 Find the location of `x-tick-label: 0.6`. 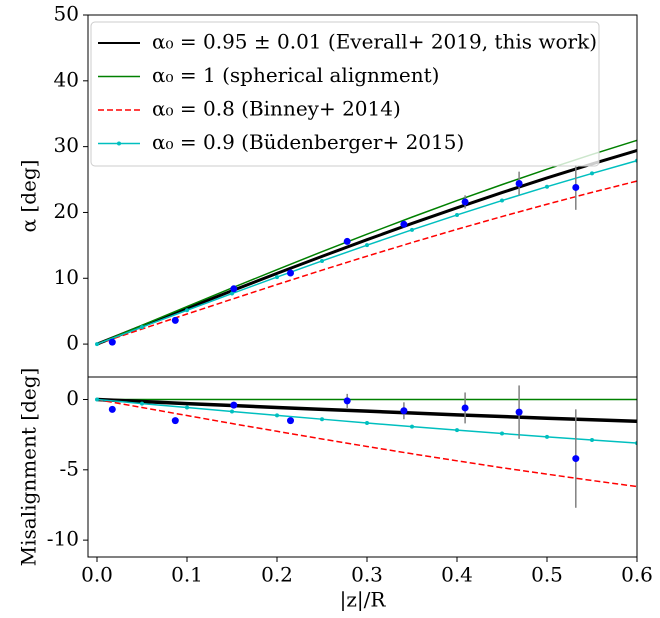

x-tick-label: 0.6 is located at coordinates (637, 575).